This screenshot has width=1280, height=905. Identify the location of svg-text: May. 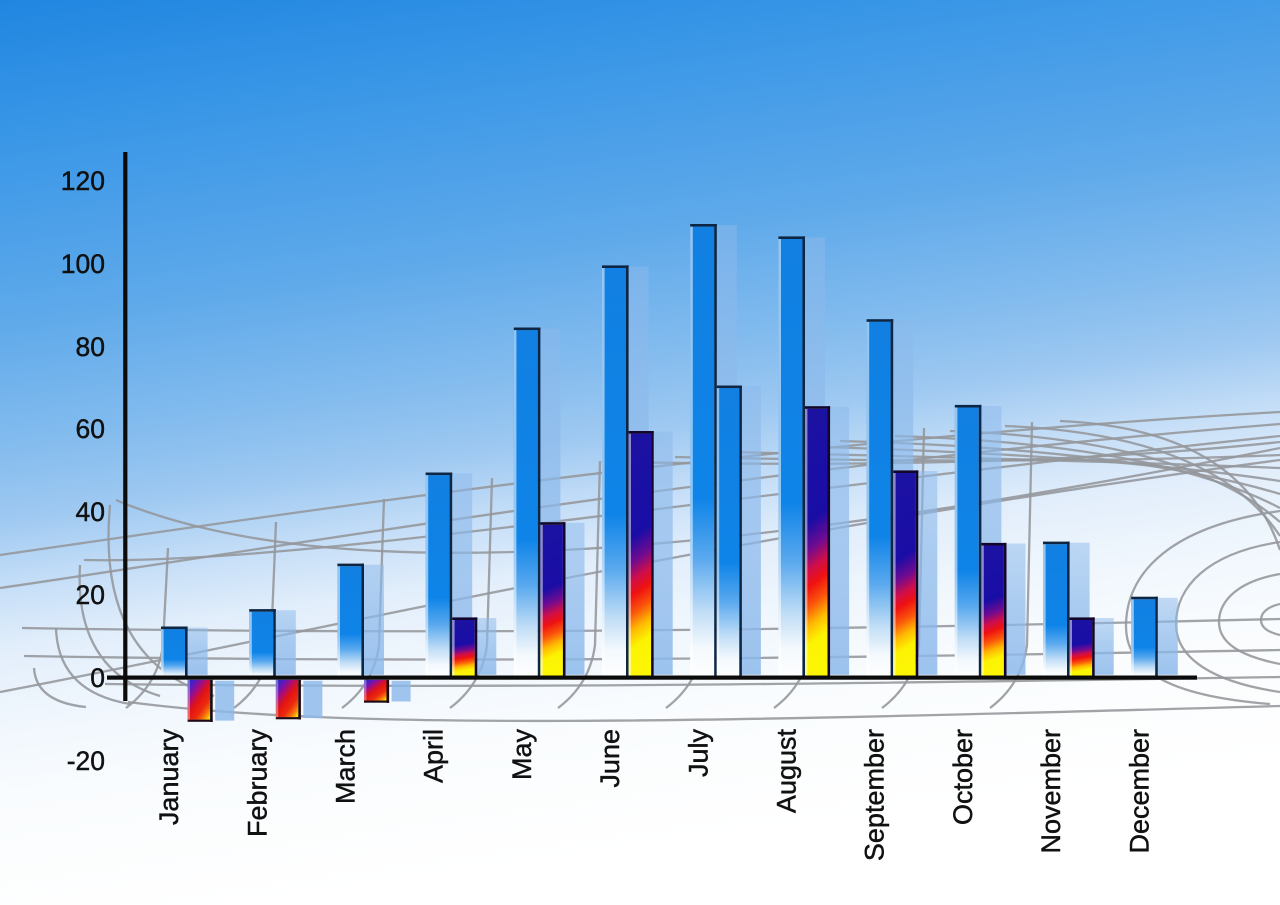
(522, 755).